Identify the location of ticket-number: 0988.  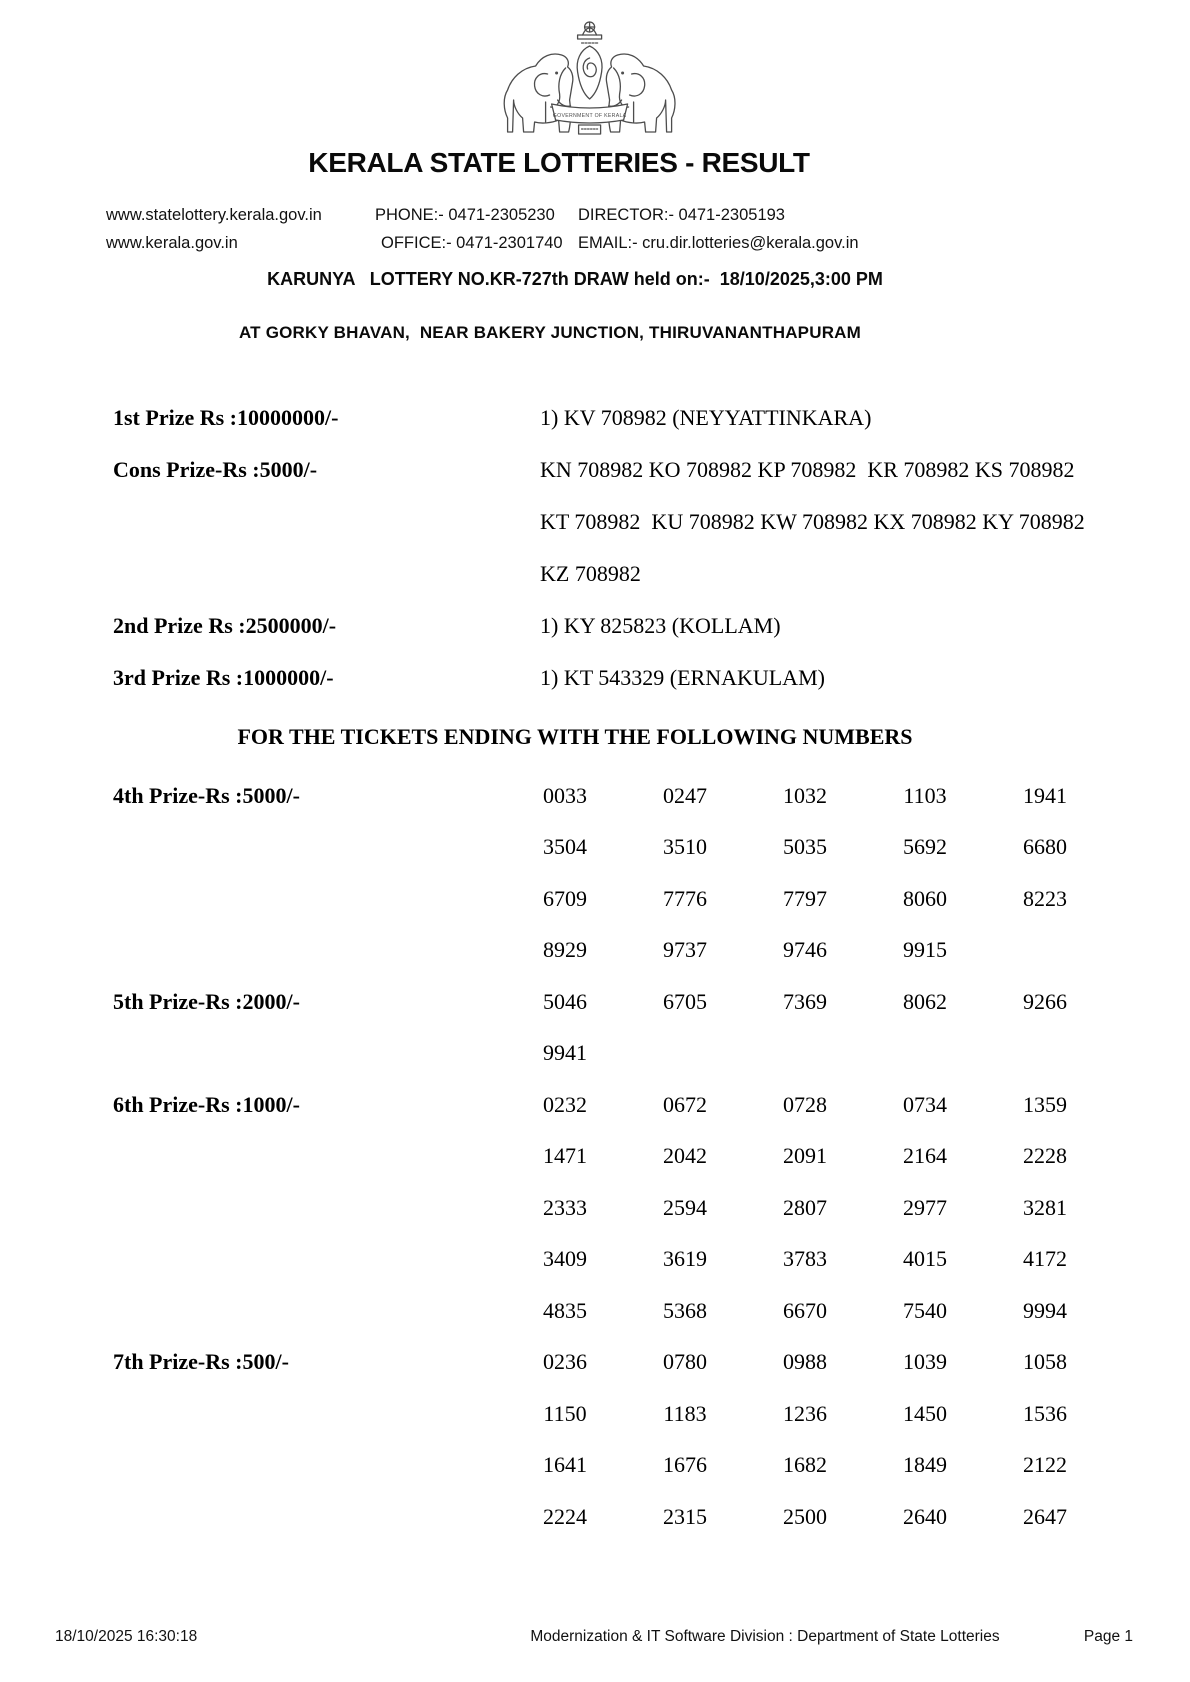
(805, 1362).